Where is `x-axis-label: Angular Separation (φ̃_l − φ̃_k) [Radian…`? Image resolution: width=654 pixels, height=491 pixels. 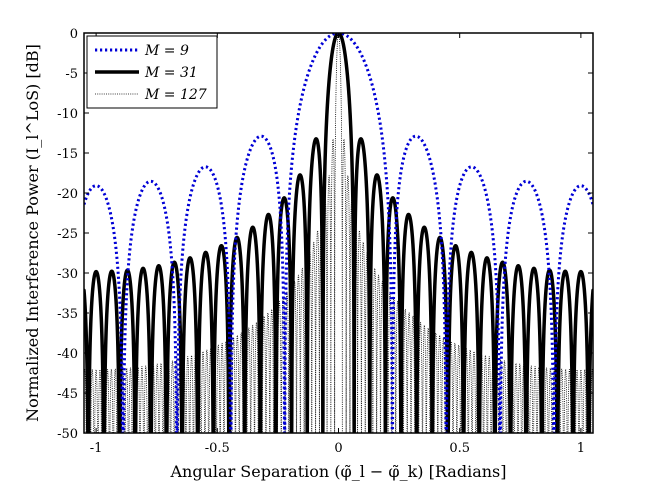
x-axis-label: Angular Separation (φ̃_l − φ̃_k) [Radian… is located at coordinates (338, 471).